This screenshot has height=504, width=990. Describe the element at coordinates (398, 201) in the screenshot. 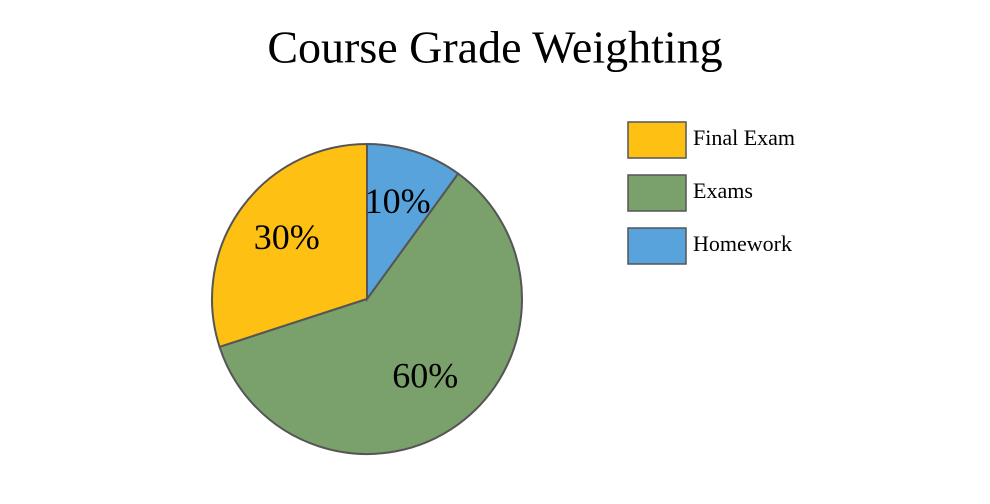

I see `data-label: 10%` at that location.